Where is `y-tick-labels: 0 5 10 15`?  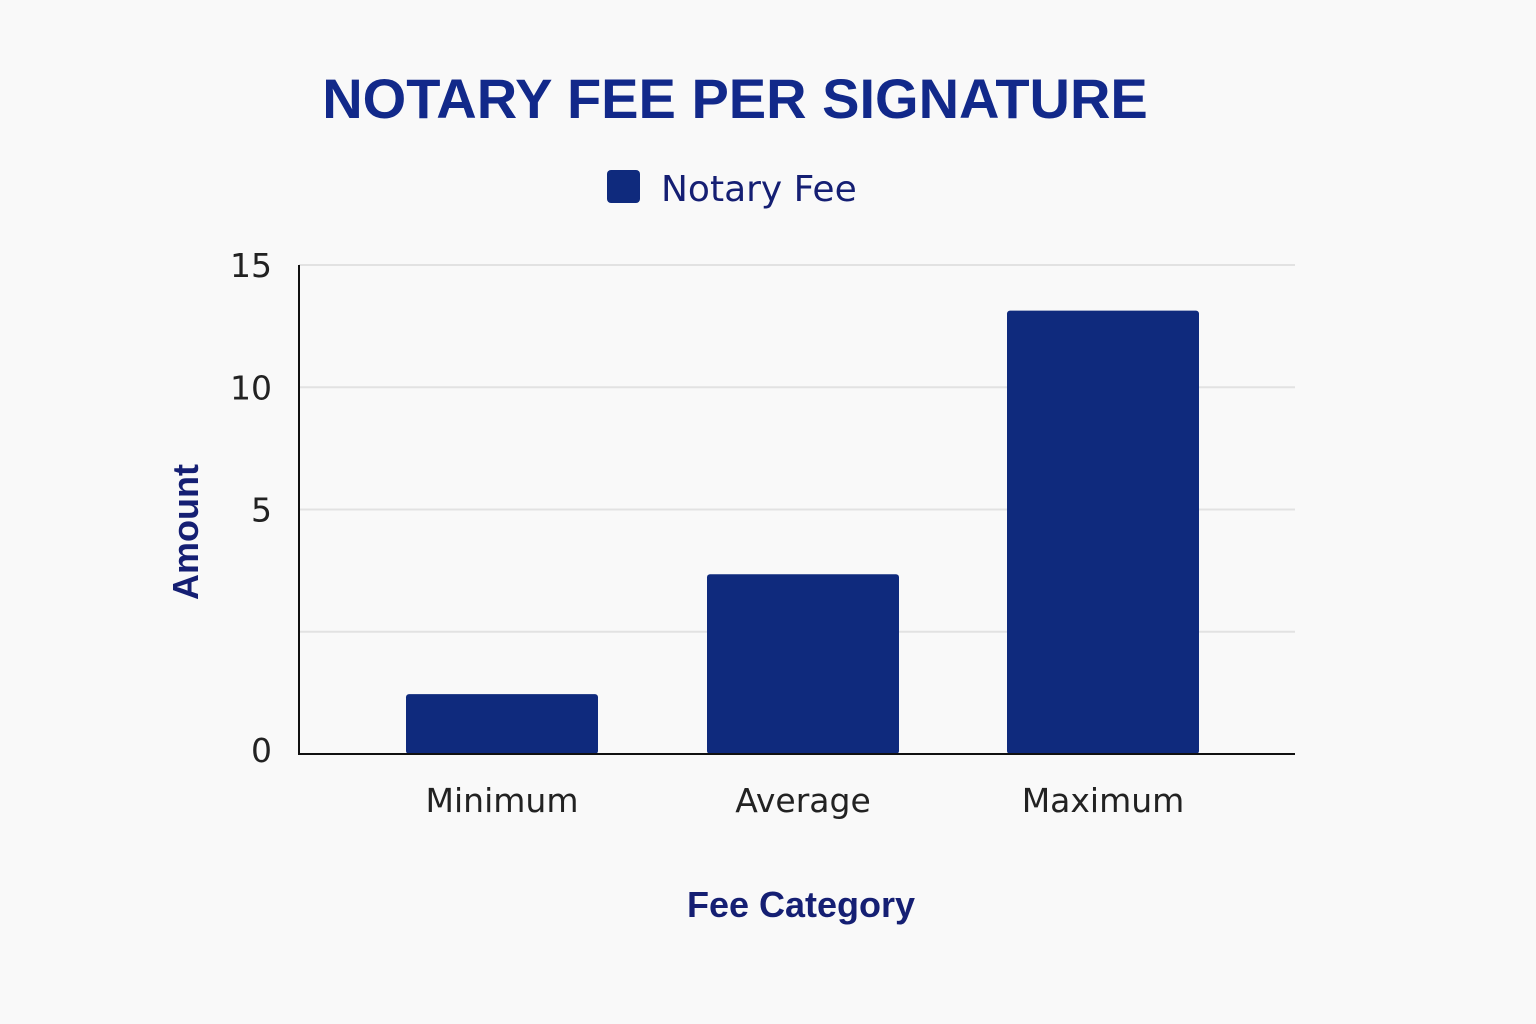 y-tick-labels: 0 5 10 15 is located at coordinates (251, 508).